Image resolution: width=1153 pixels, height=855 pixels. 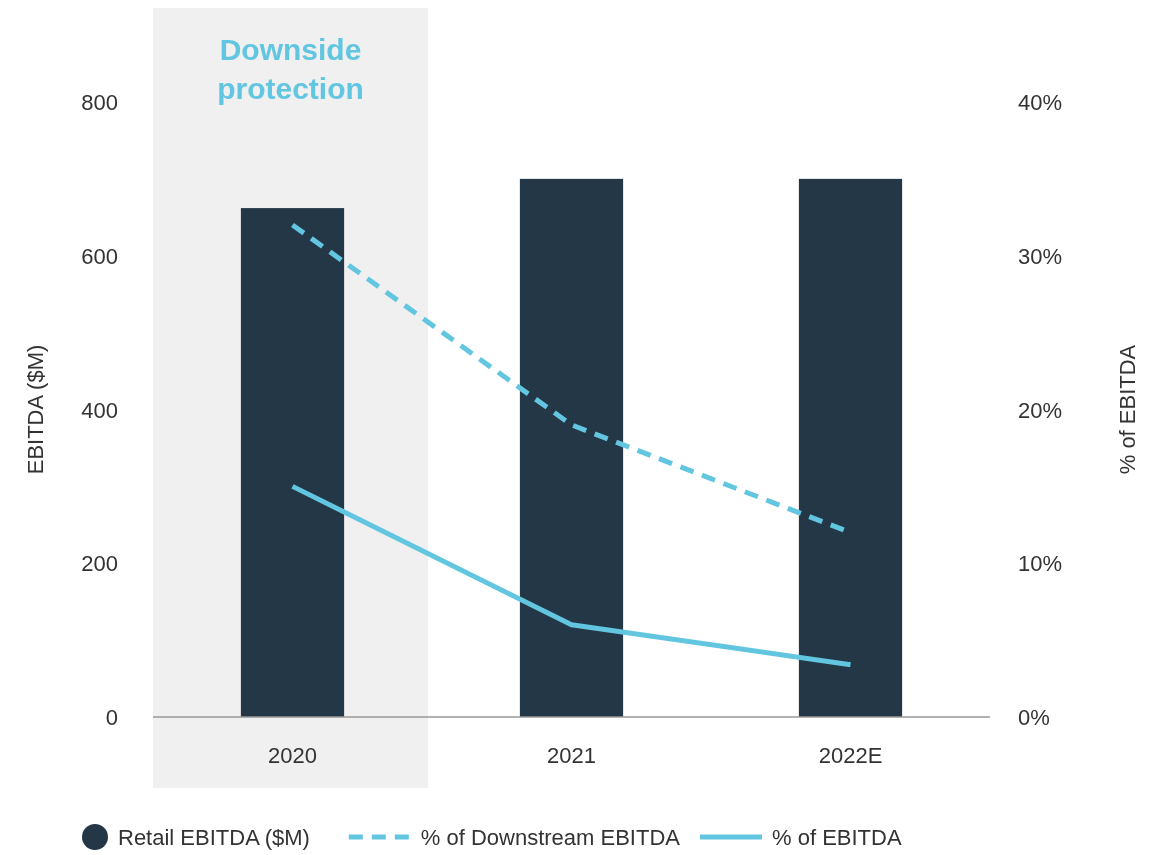 I want to click on y2-axis-title: % of EBITDA, so click(x=1127, y=409).